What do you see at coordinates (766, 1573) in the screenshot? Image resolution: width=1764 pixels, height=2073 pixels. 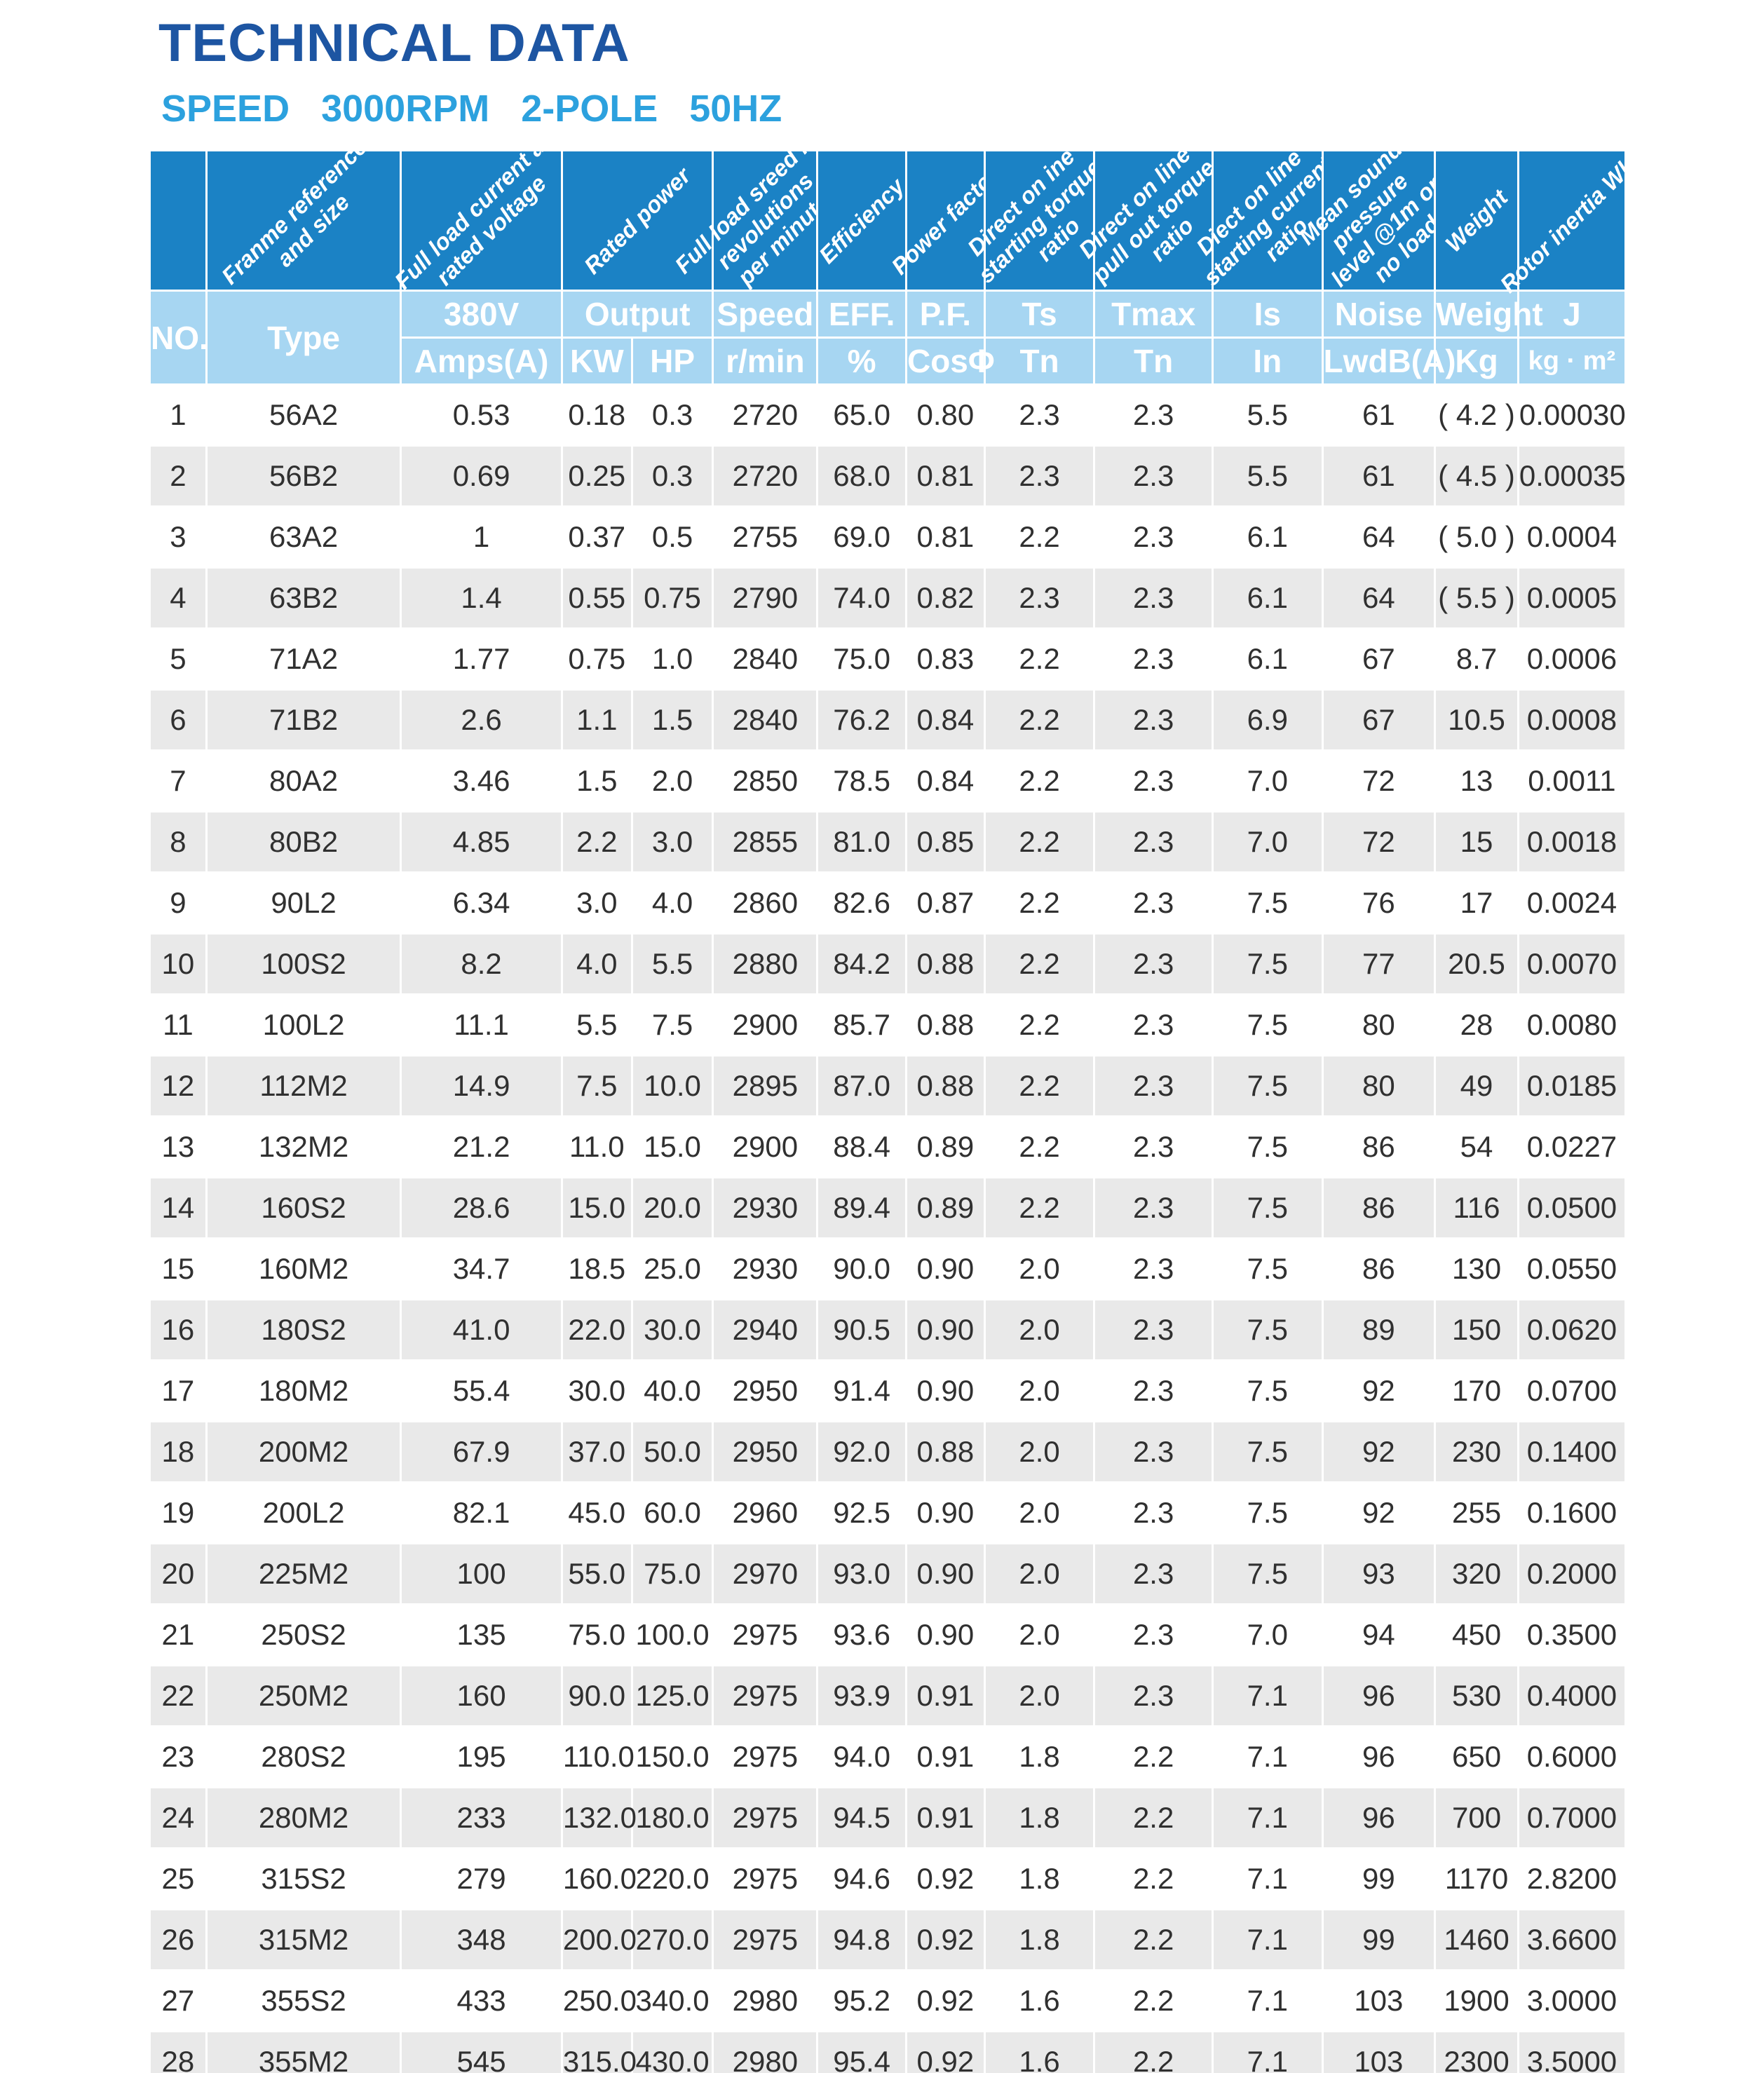 I see `cell-speed: 2970` at bounding box center [766, 1573].